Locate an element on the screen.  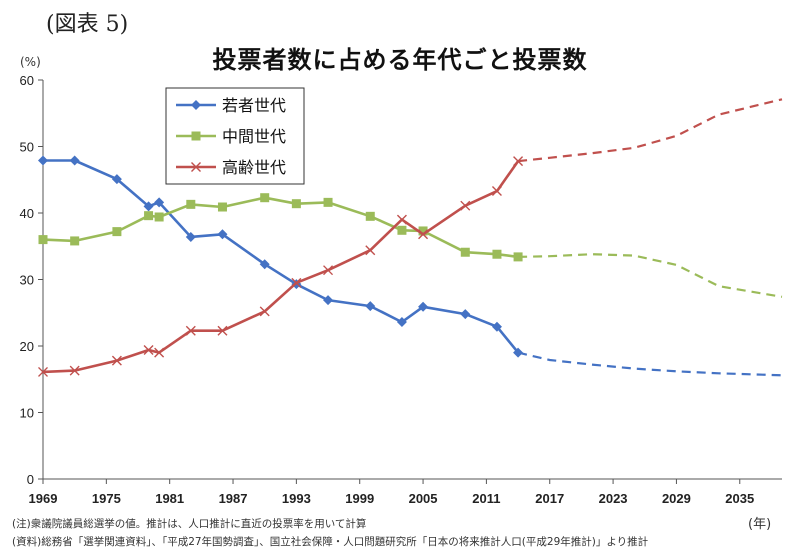
x-tick-label: 1969 is located at coordinates (43, 498).